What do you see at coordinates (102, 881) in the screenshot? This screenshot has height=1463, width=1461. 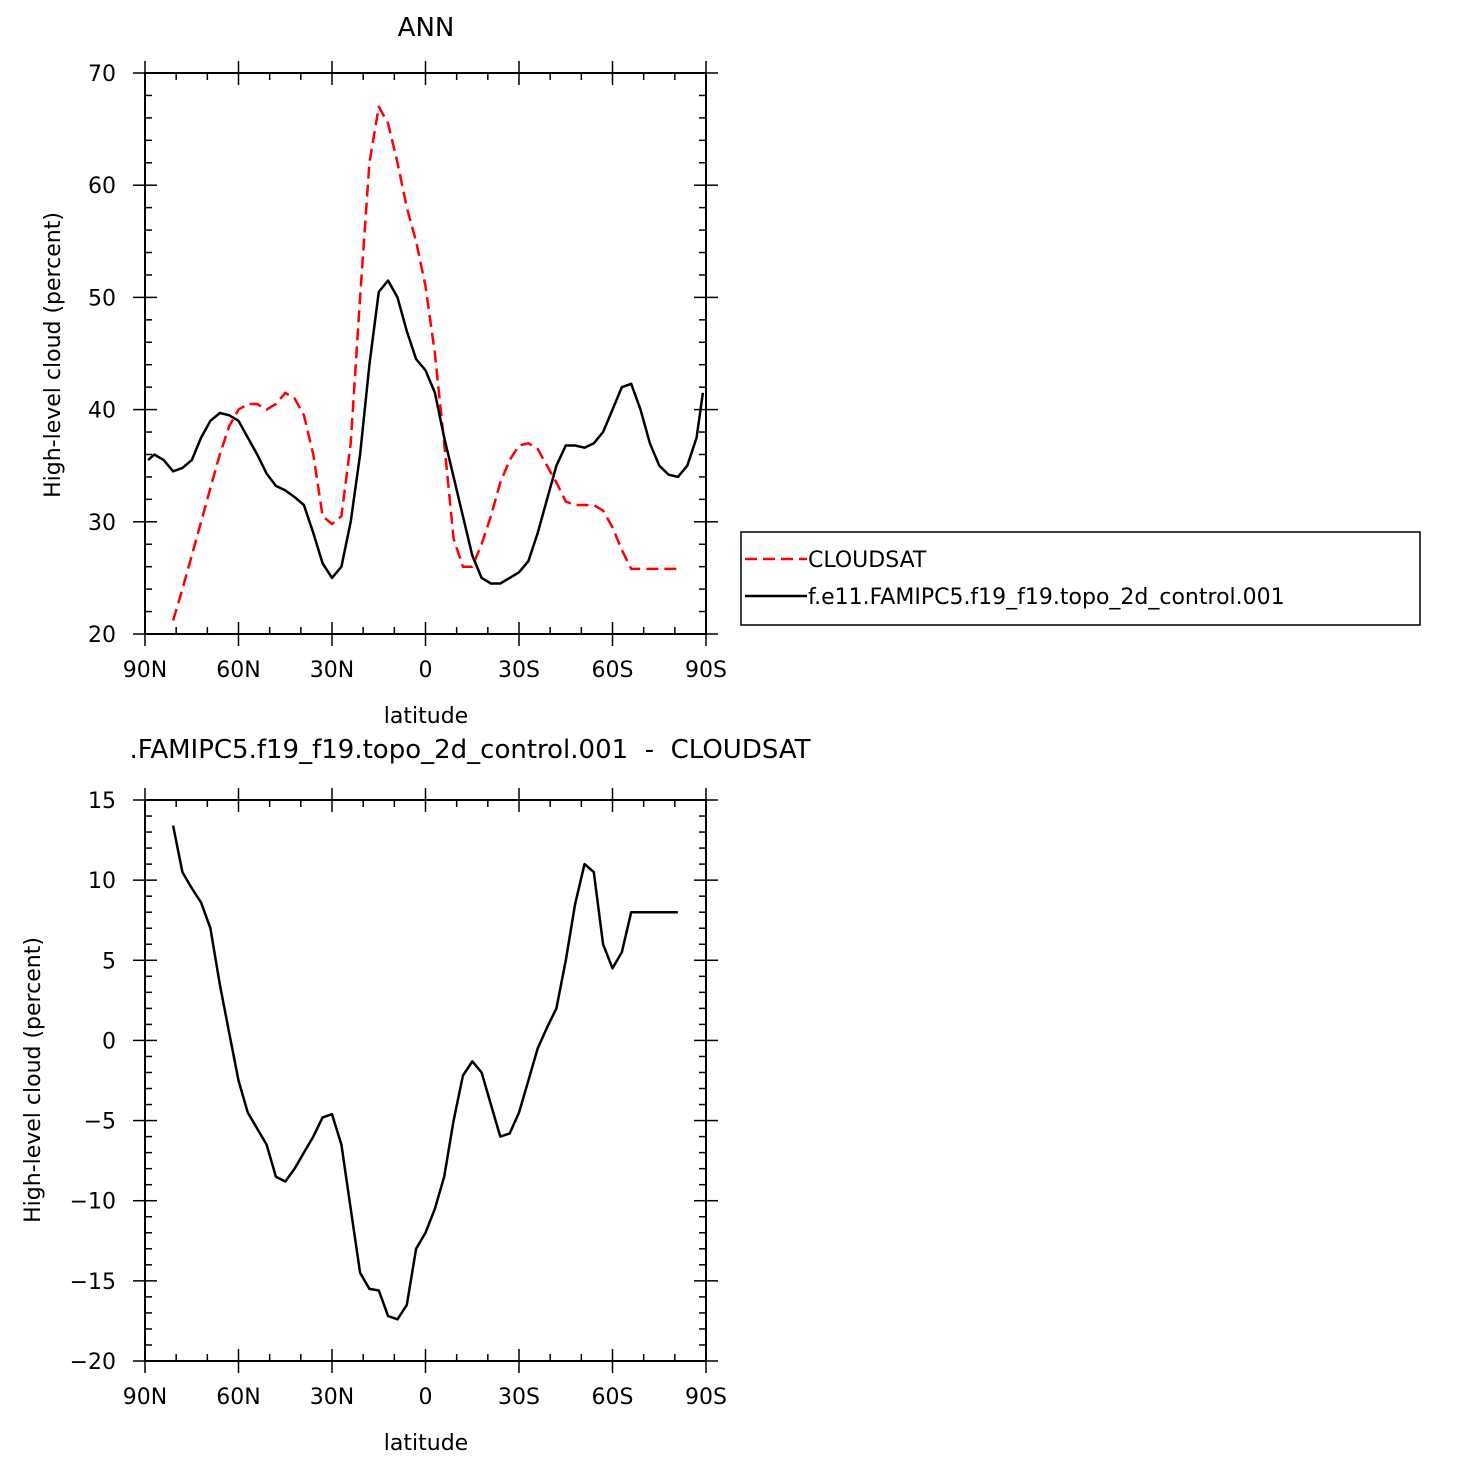 I see `y-tick-label: 10` at bounding box center [102, 881].